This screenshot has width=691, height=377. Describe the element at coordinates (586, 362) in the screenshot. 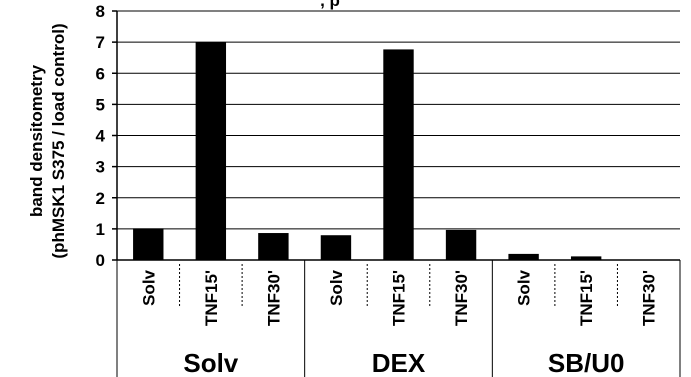

I see `group-label: SB/U0` at that location.